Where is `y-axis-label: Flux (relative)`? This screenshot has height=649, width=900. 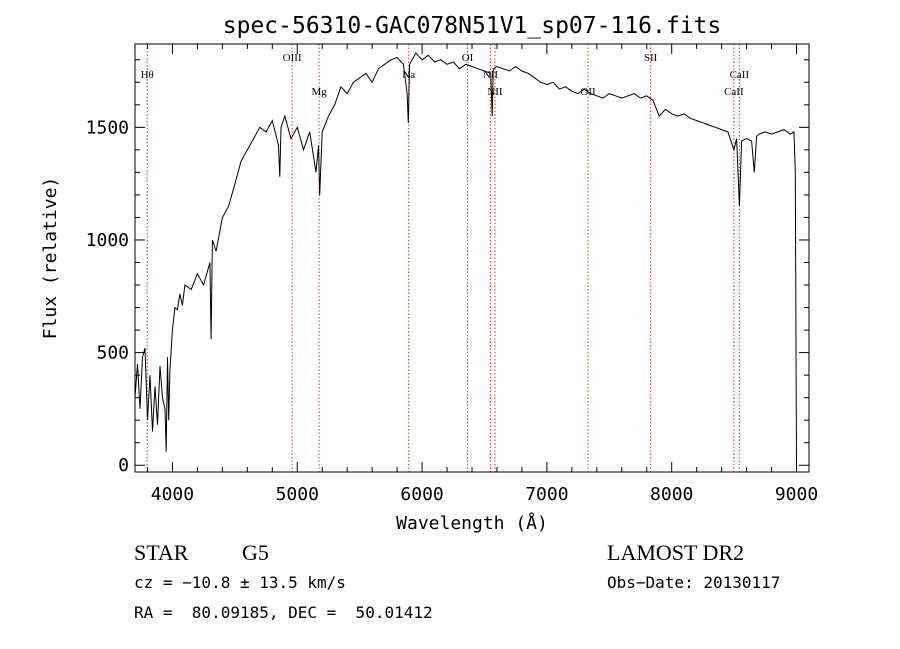 y-axis-label: Flux (relative) is located at coordinates (50, 258).